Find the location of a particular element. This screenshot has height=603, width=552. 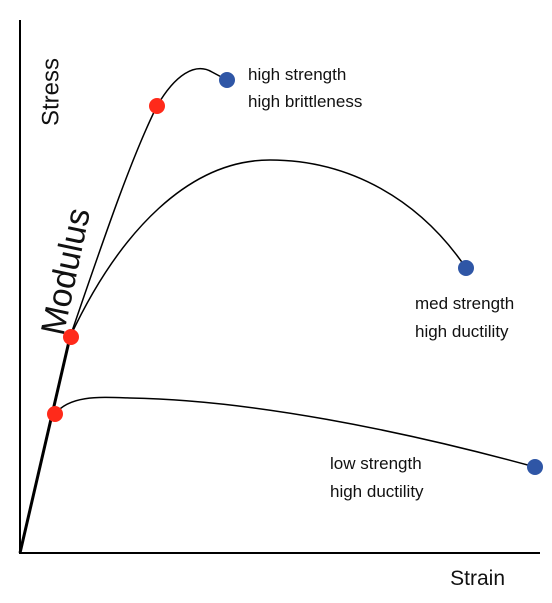

curve-label: med strength is located at coordinates (464, 303).